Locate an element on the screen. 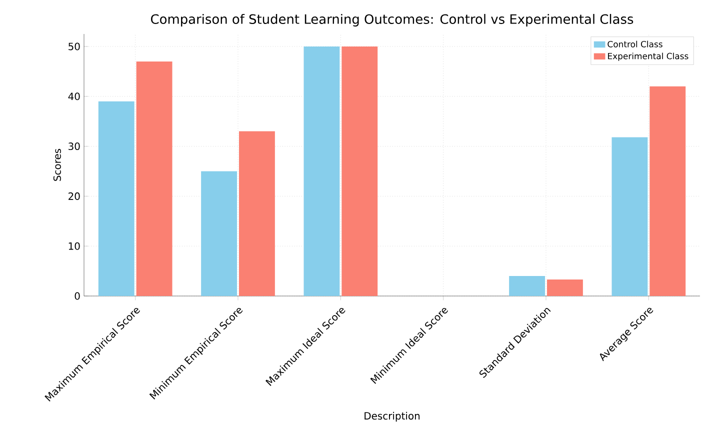  legend-label: Experimental Class is located at coordinates (648, 56).